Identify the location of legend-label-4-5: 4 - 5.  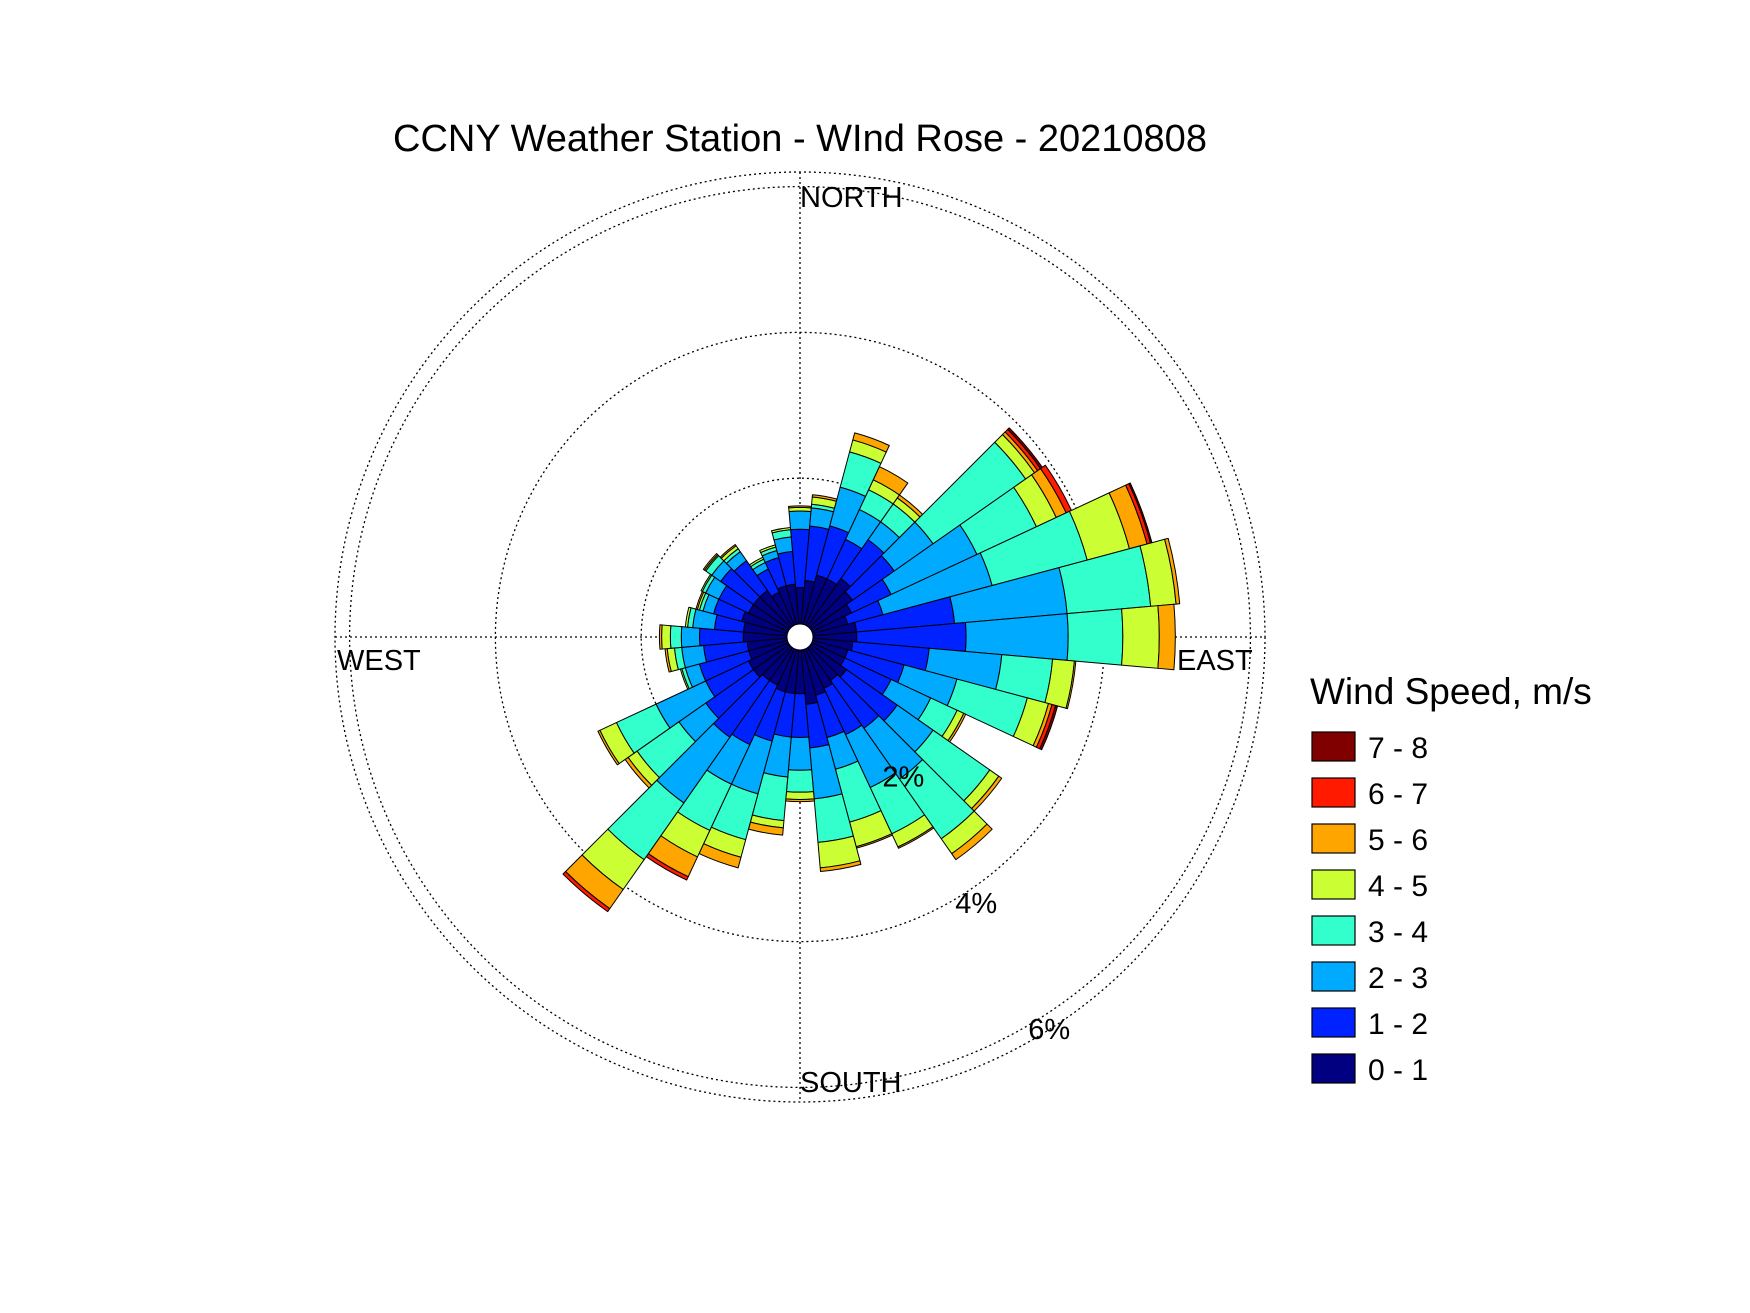
(1398, 886).